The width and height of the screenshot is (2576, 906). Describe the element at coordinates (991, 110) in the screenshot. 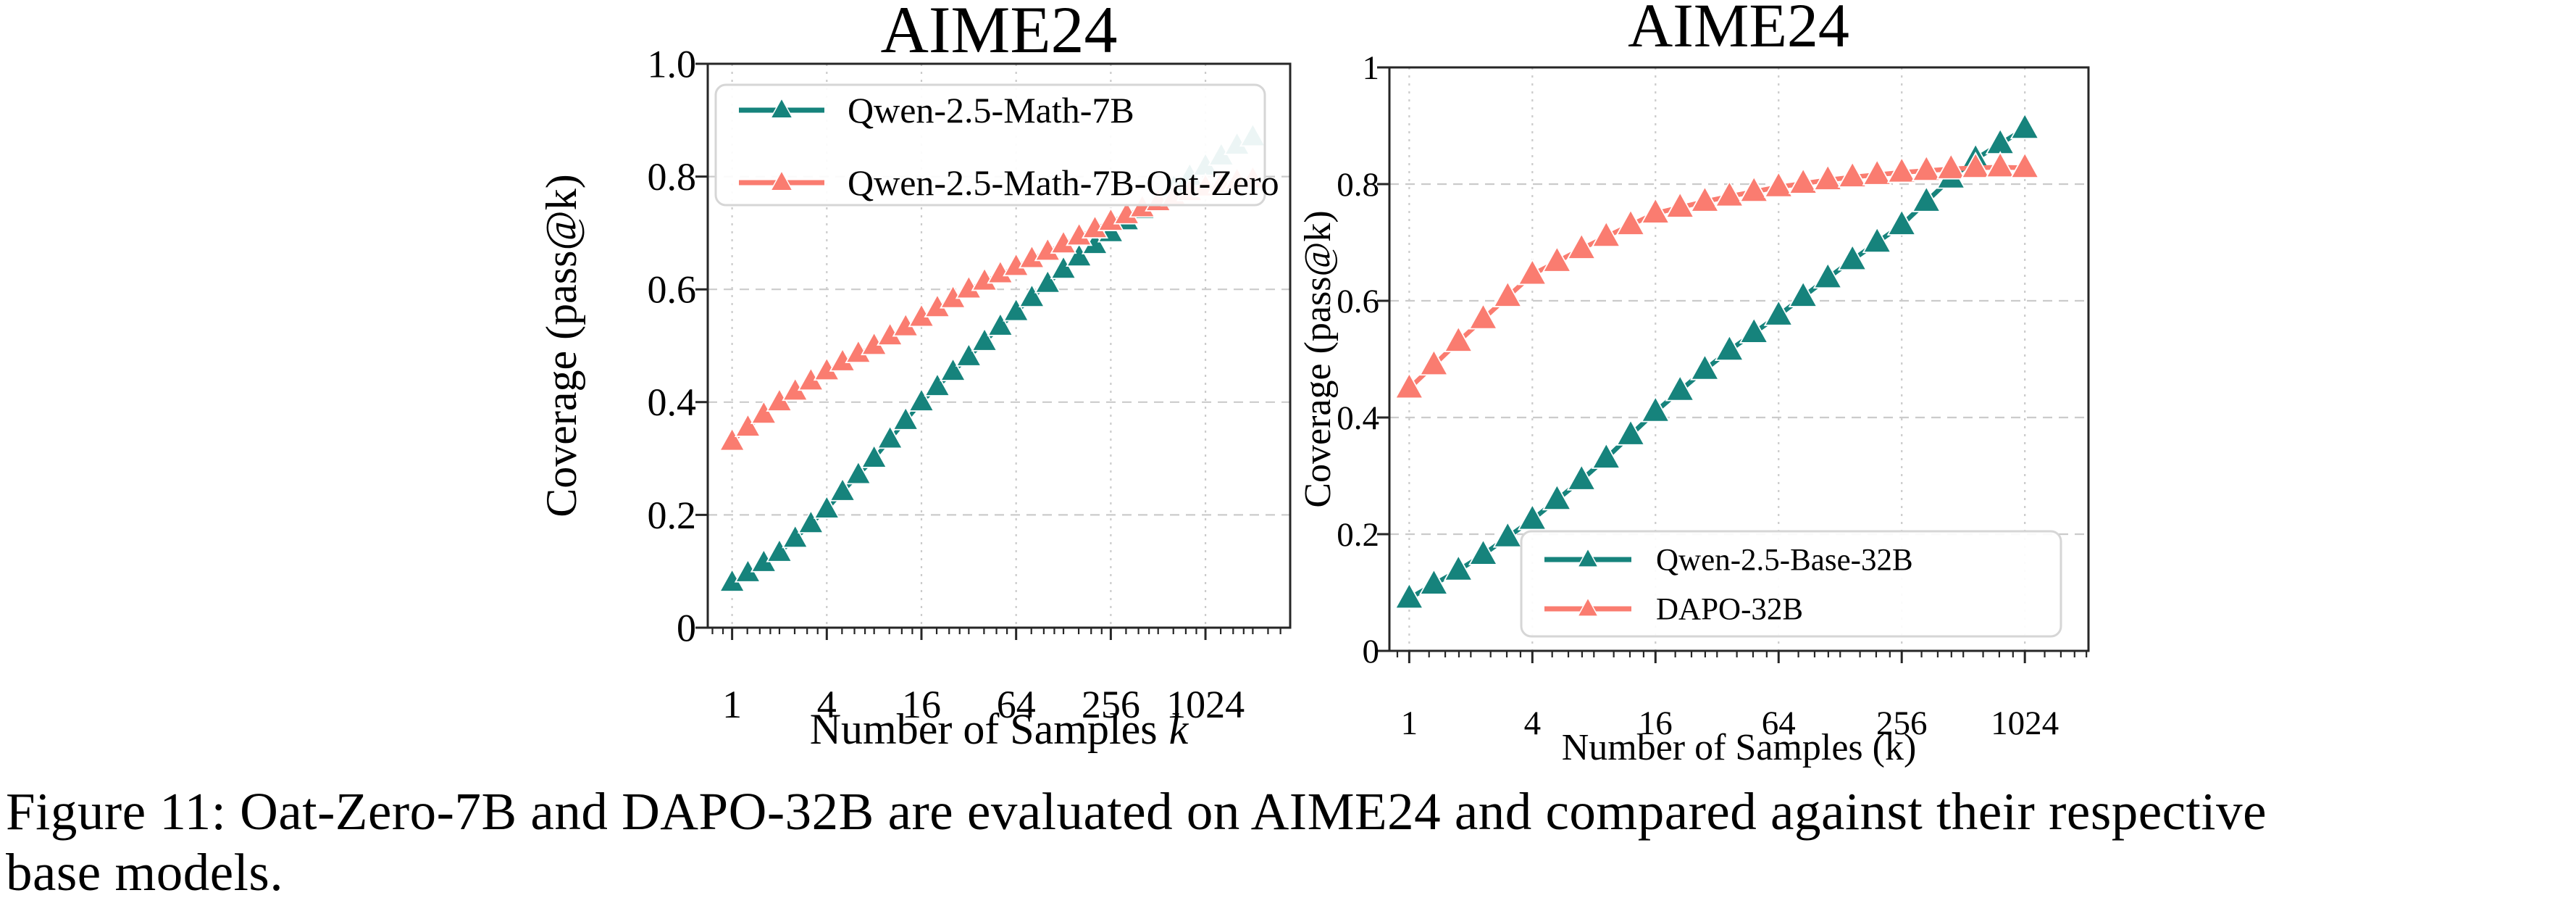

I see `legend-label: Qwen-2.5-Math-7B` at that location.